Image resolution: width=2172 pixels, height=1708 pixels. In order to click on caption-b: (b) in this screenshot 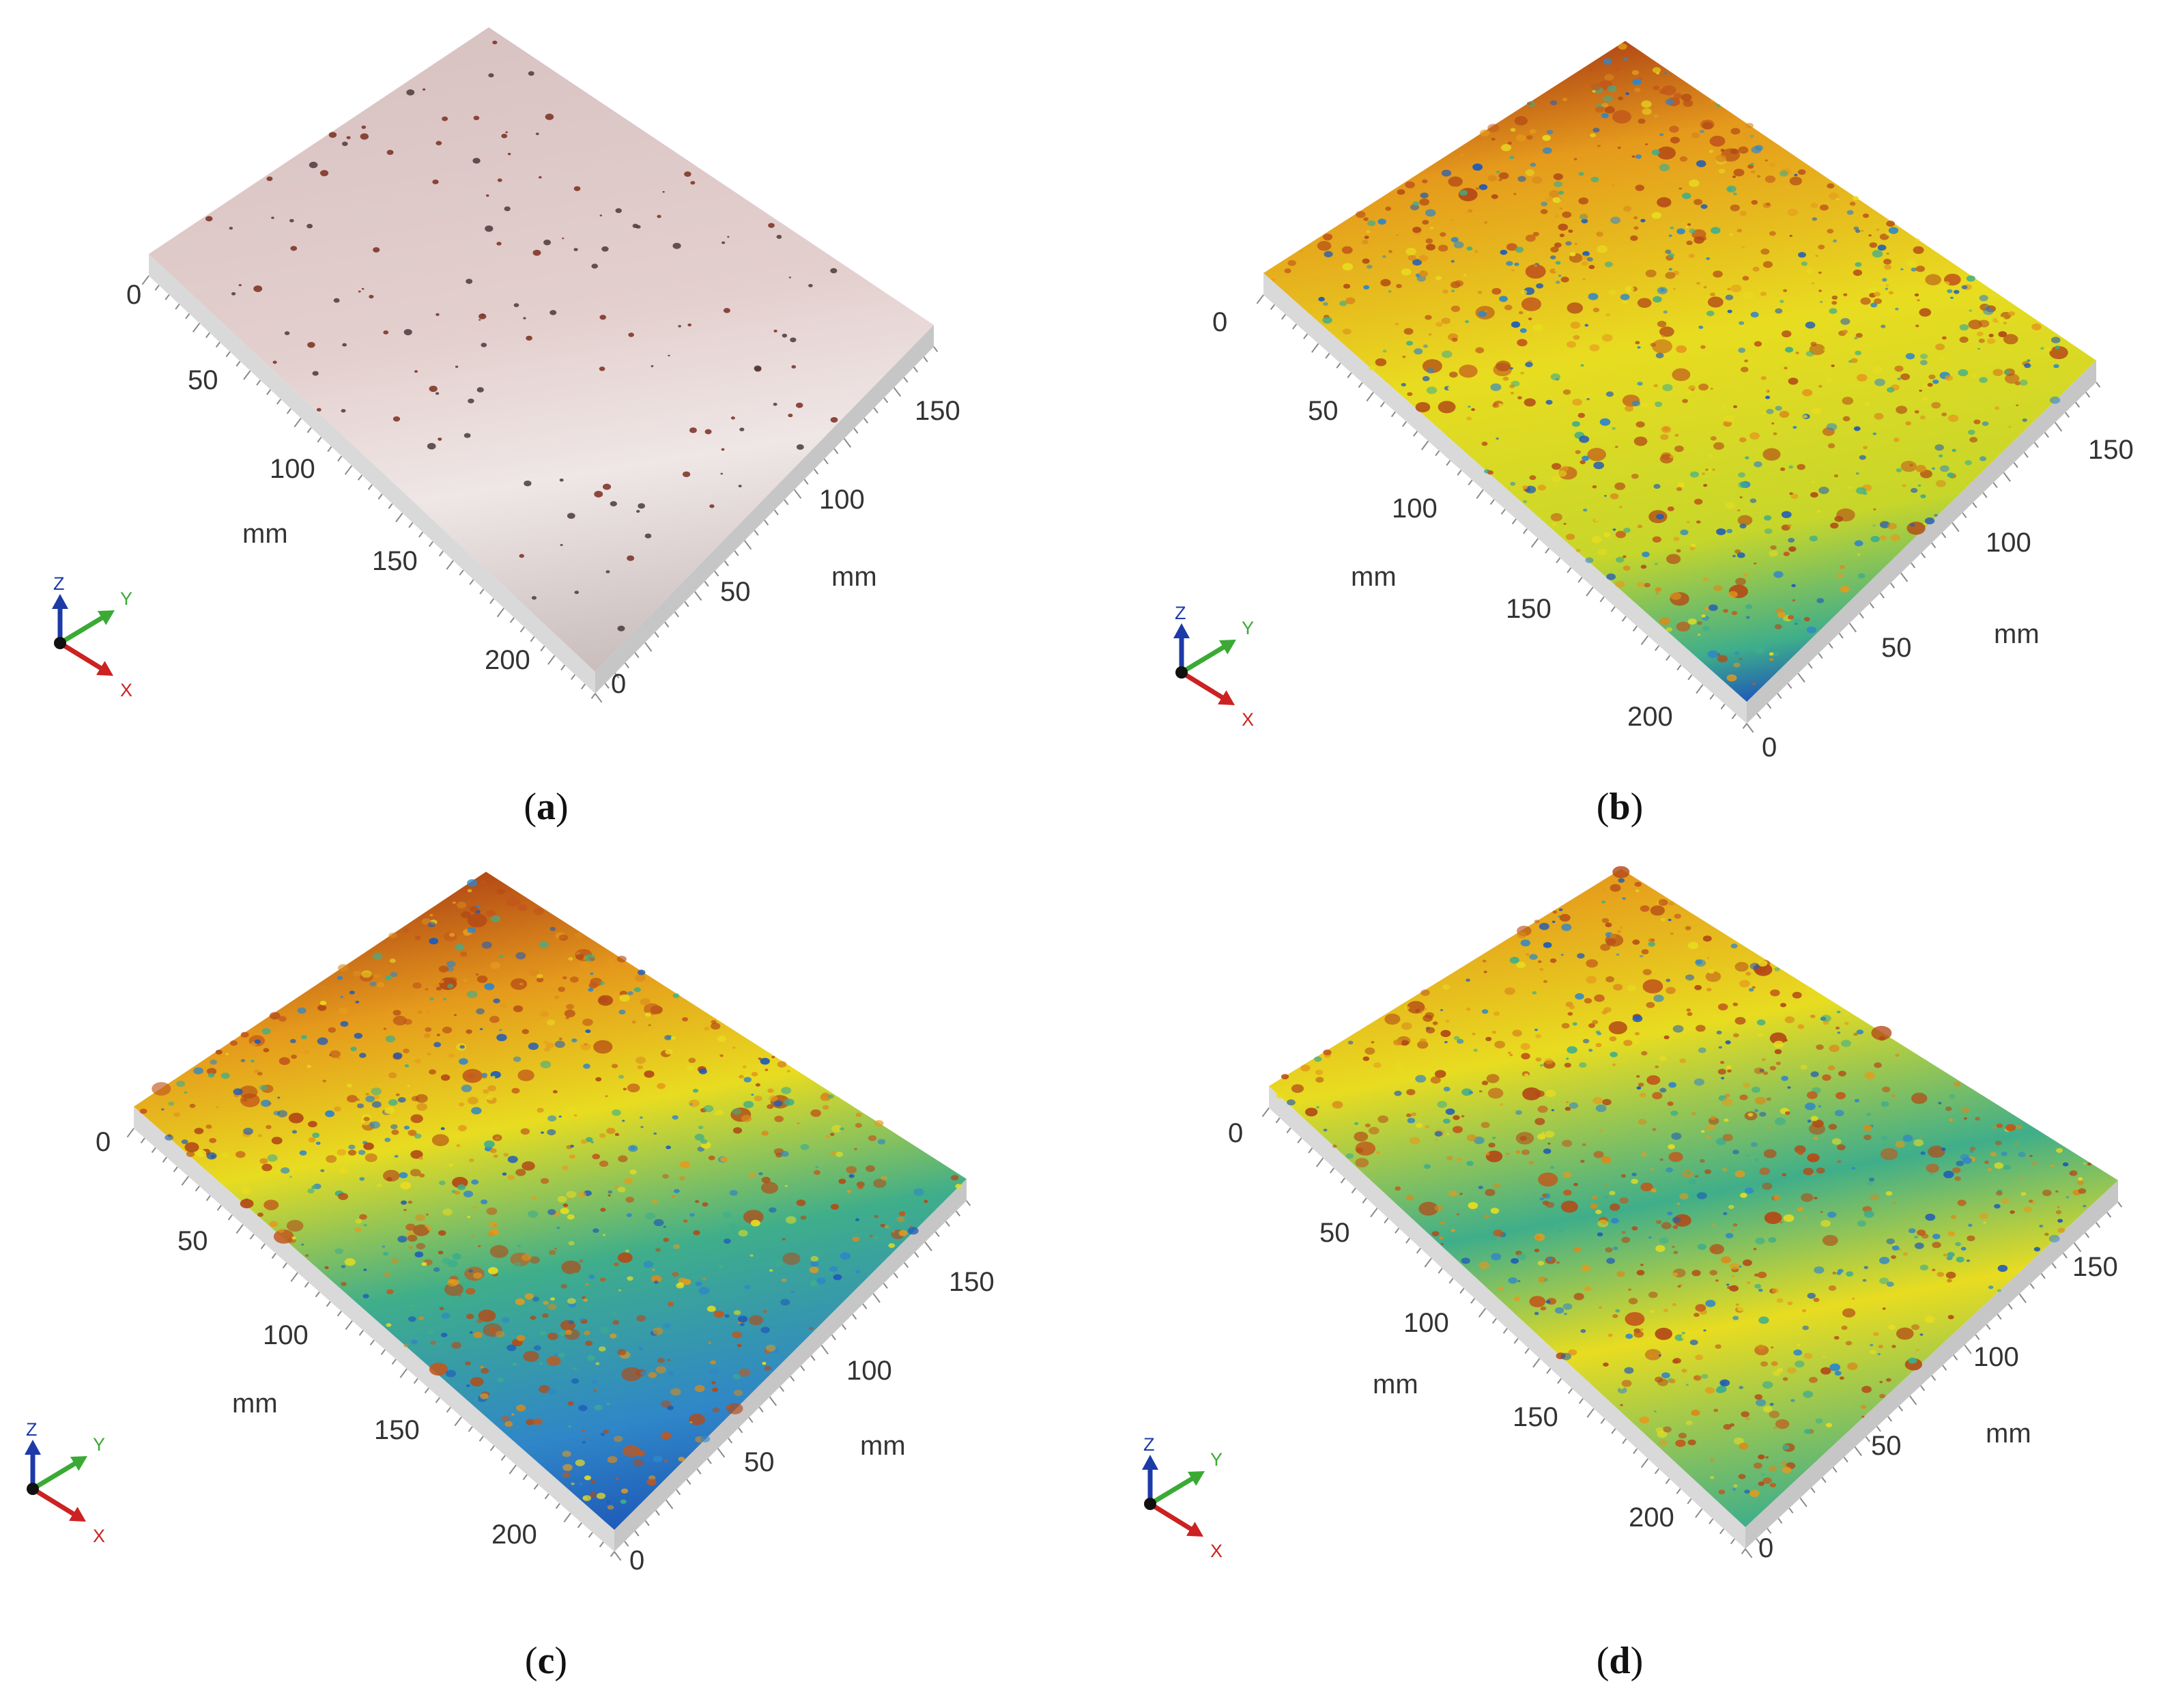, I will do `click(1620, 807)`.